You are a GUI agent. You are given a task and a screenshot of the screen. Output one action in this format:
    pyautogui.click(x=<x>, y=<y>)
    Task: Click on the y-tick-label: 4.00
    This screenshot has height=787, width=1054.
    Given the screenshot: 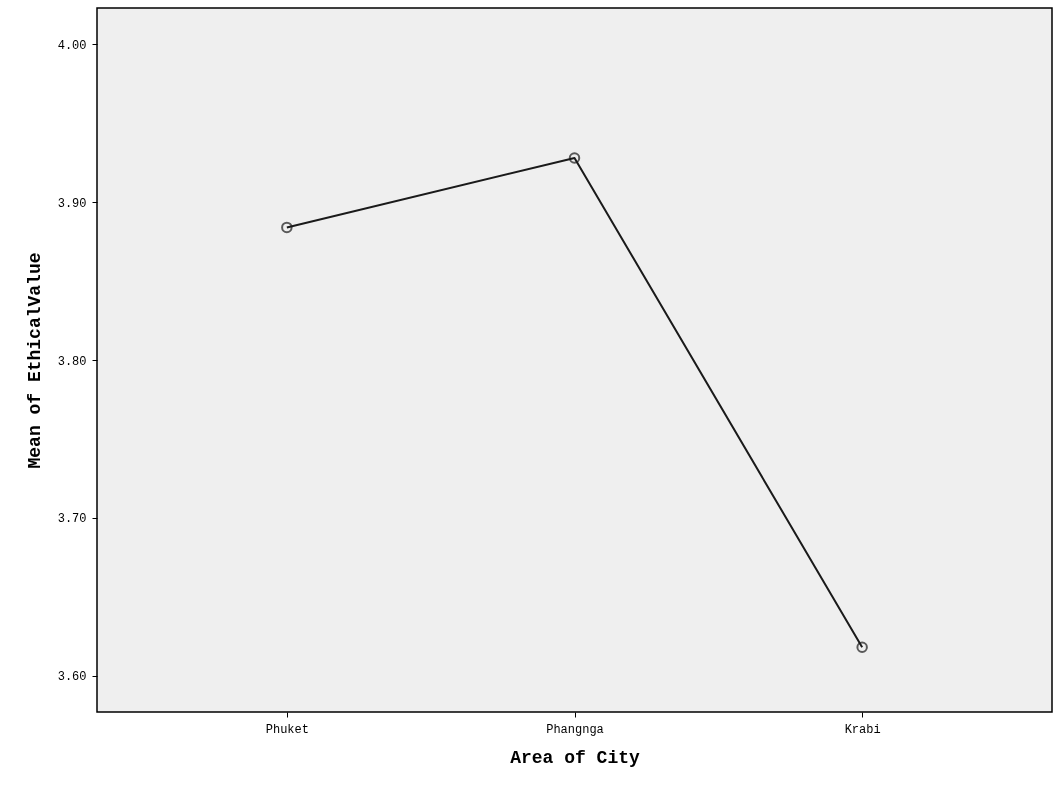 What is the action you would take?
    pyautogui.click(x=72, y=45)
    